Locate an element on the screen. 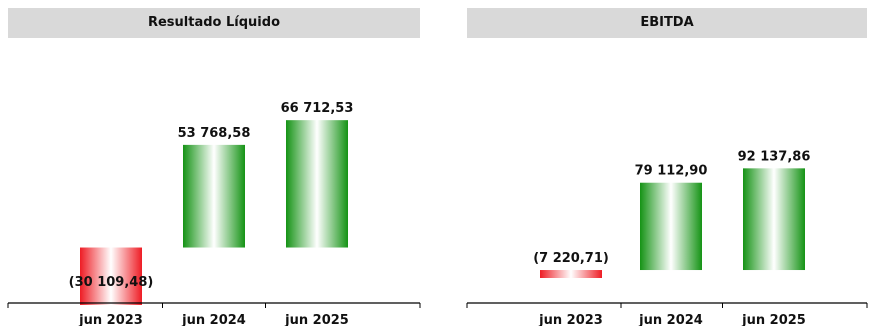  data-label: (30 109,48) is located at coordinates (111, 282).